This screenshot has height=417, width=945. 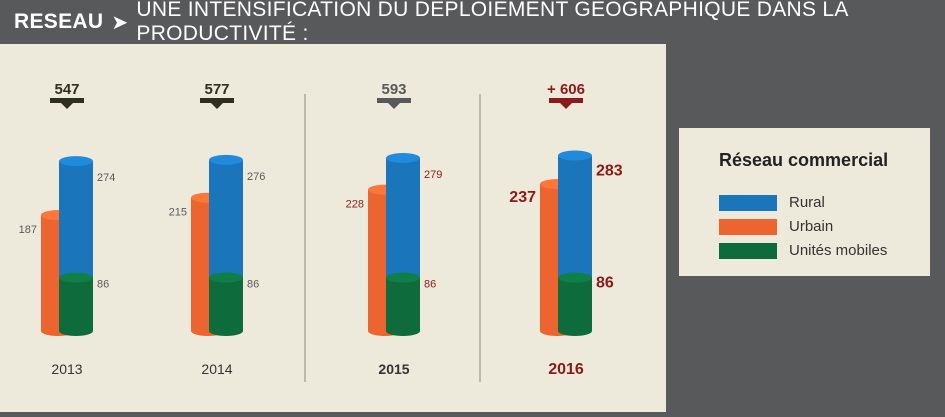 What do you see at coordinates (566, 369) in the screenshot?
I see `year-label-2016: 2016` at bounding box center [566, 369].